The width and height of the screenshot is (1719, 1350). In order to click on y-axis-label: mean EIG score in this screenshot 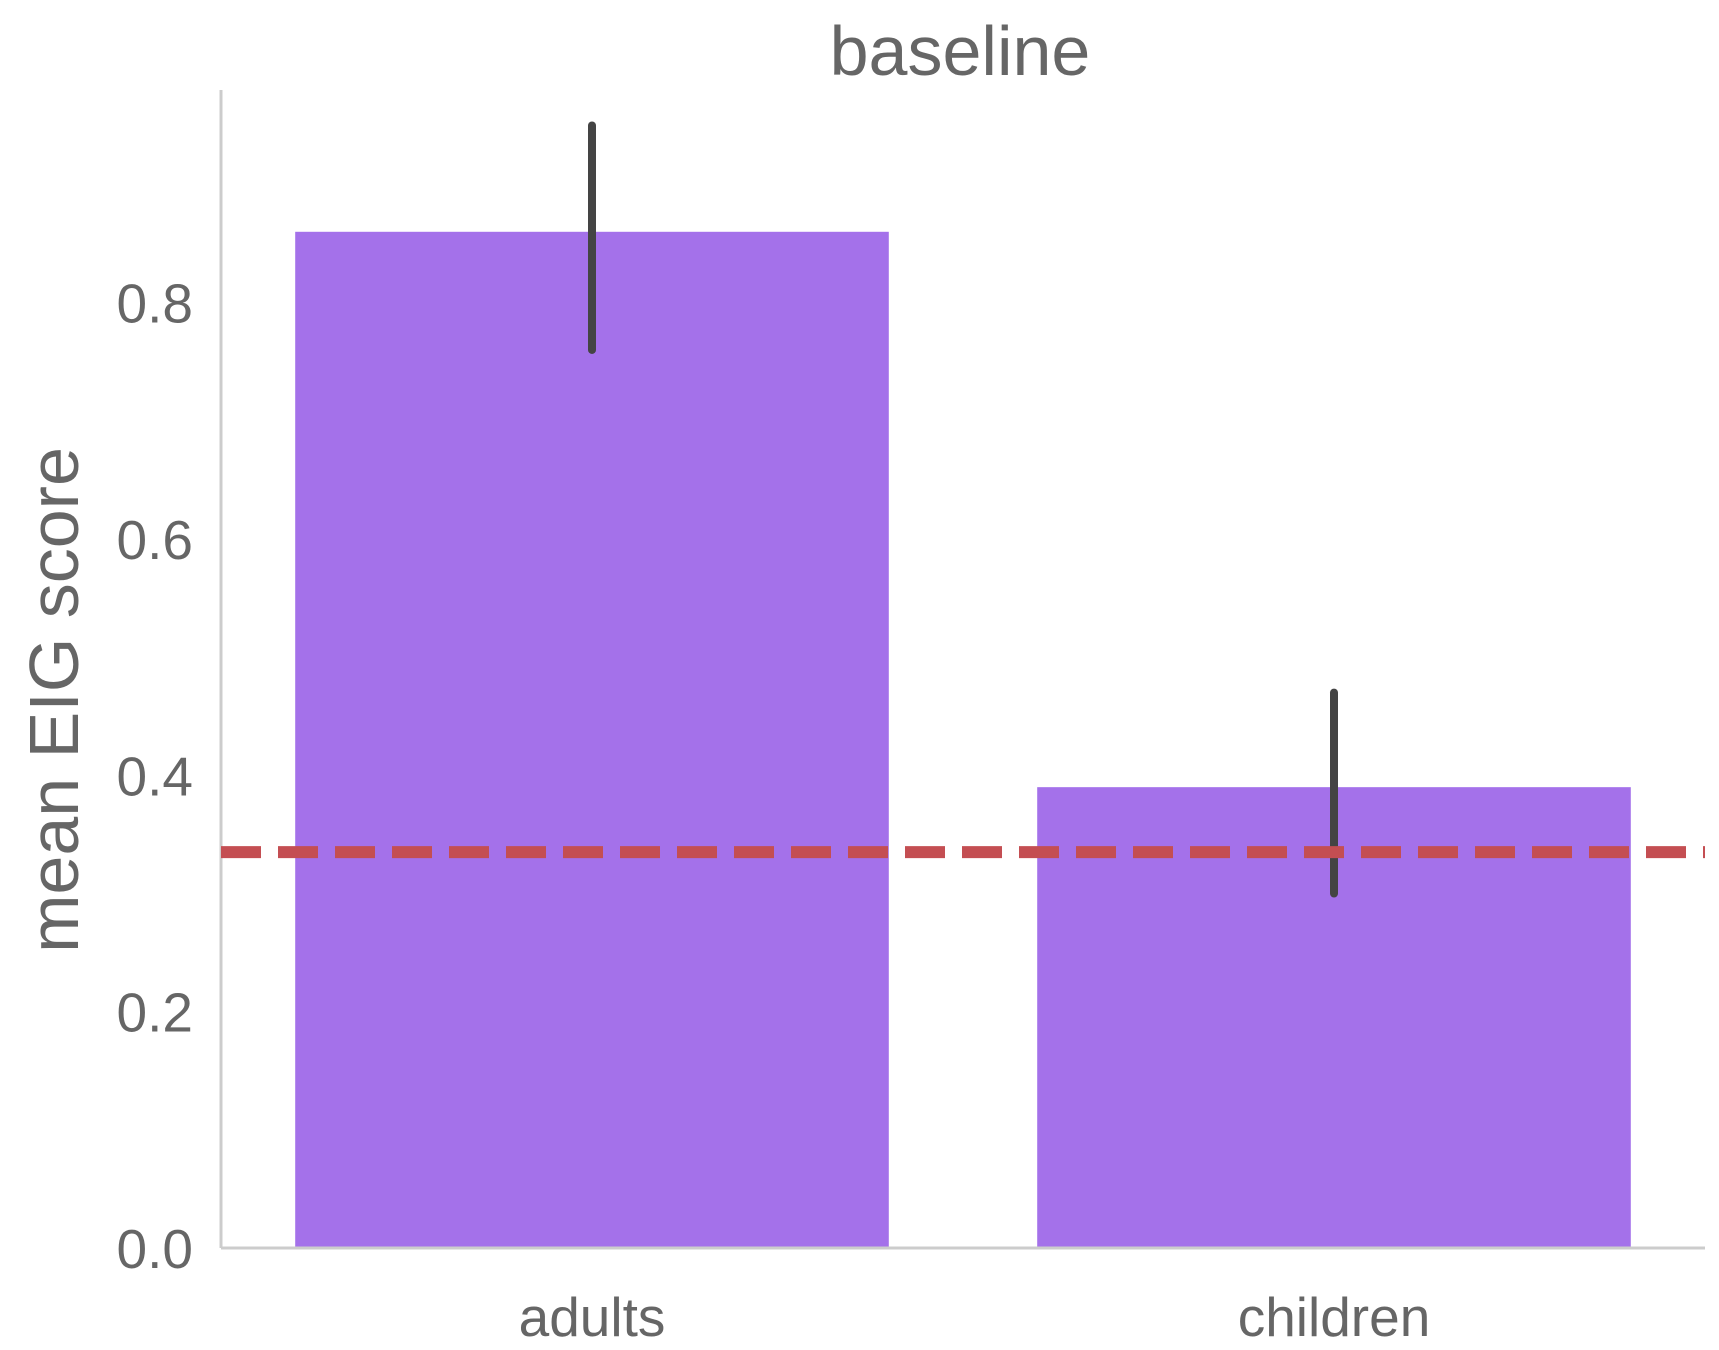, I will do `click(54, 700)`.